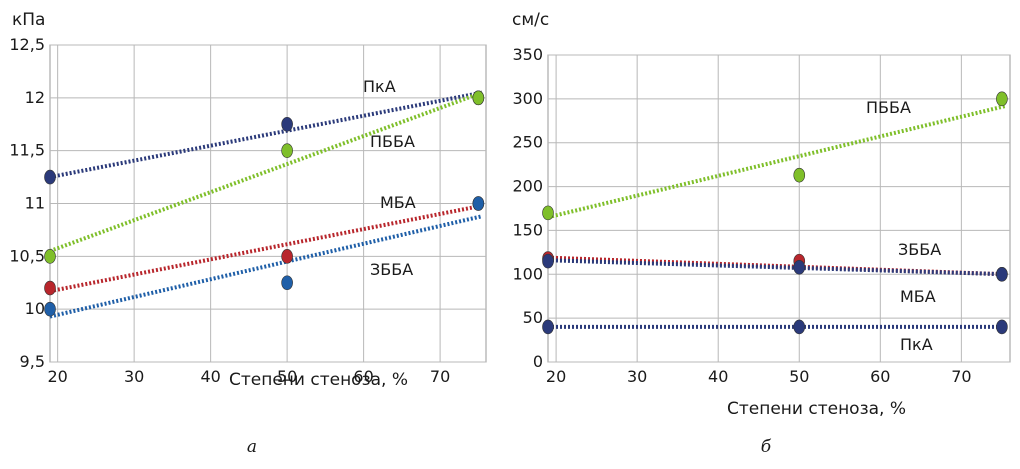  What do you see at coordinates (530, 20) in the screenshot?
I see `y-axis-unit: см/с` at bounding box center [530, 20].